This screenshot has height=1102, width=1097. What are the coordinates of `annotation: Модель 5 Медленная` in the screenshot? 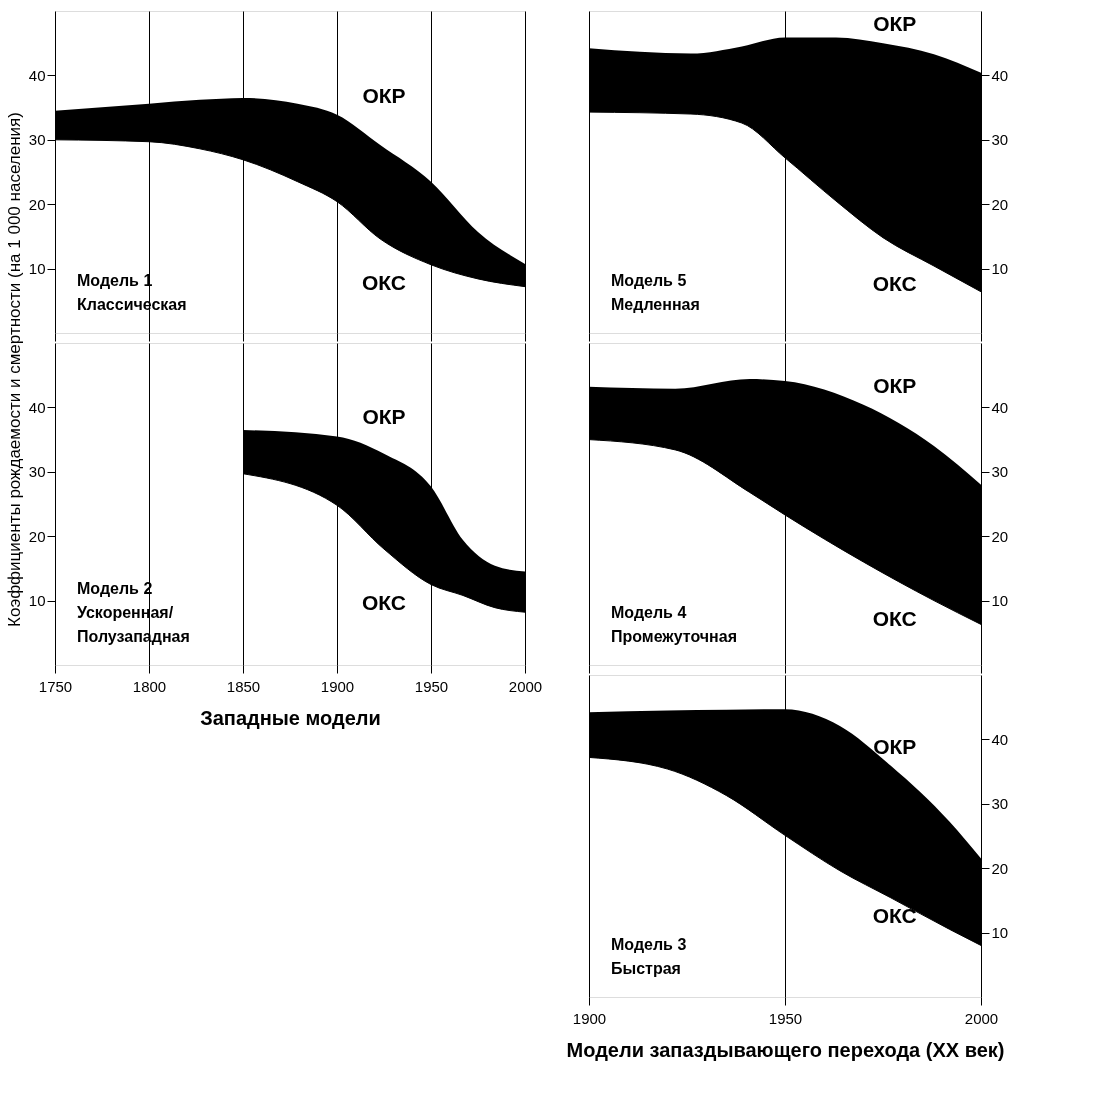 It's located at (655, 292).